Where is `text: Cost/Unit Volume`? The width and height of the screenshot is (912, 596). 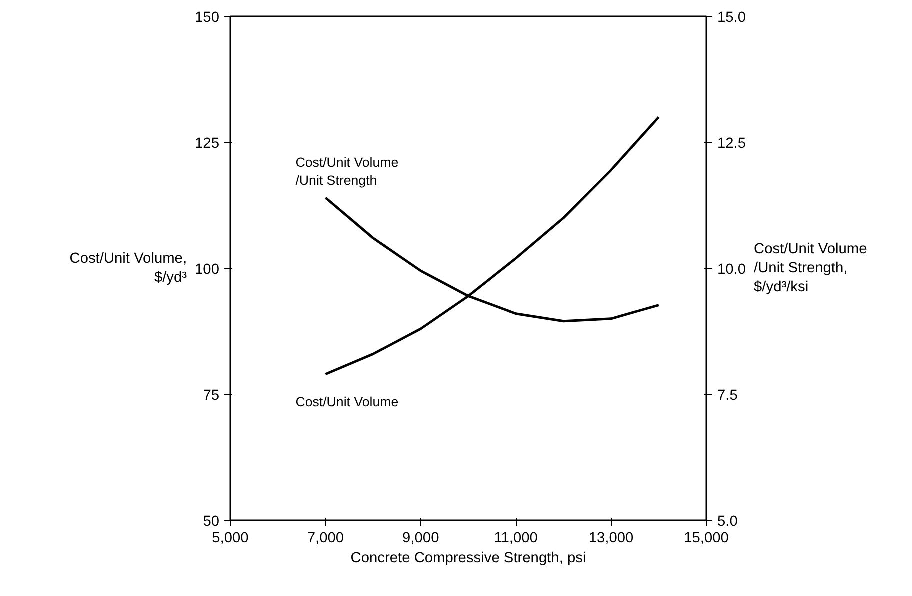
text: Cost/Unit Volume is located at coordinates (347, 402).